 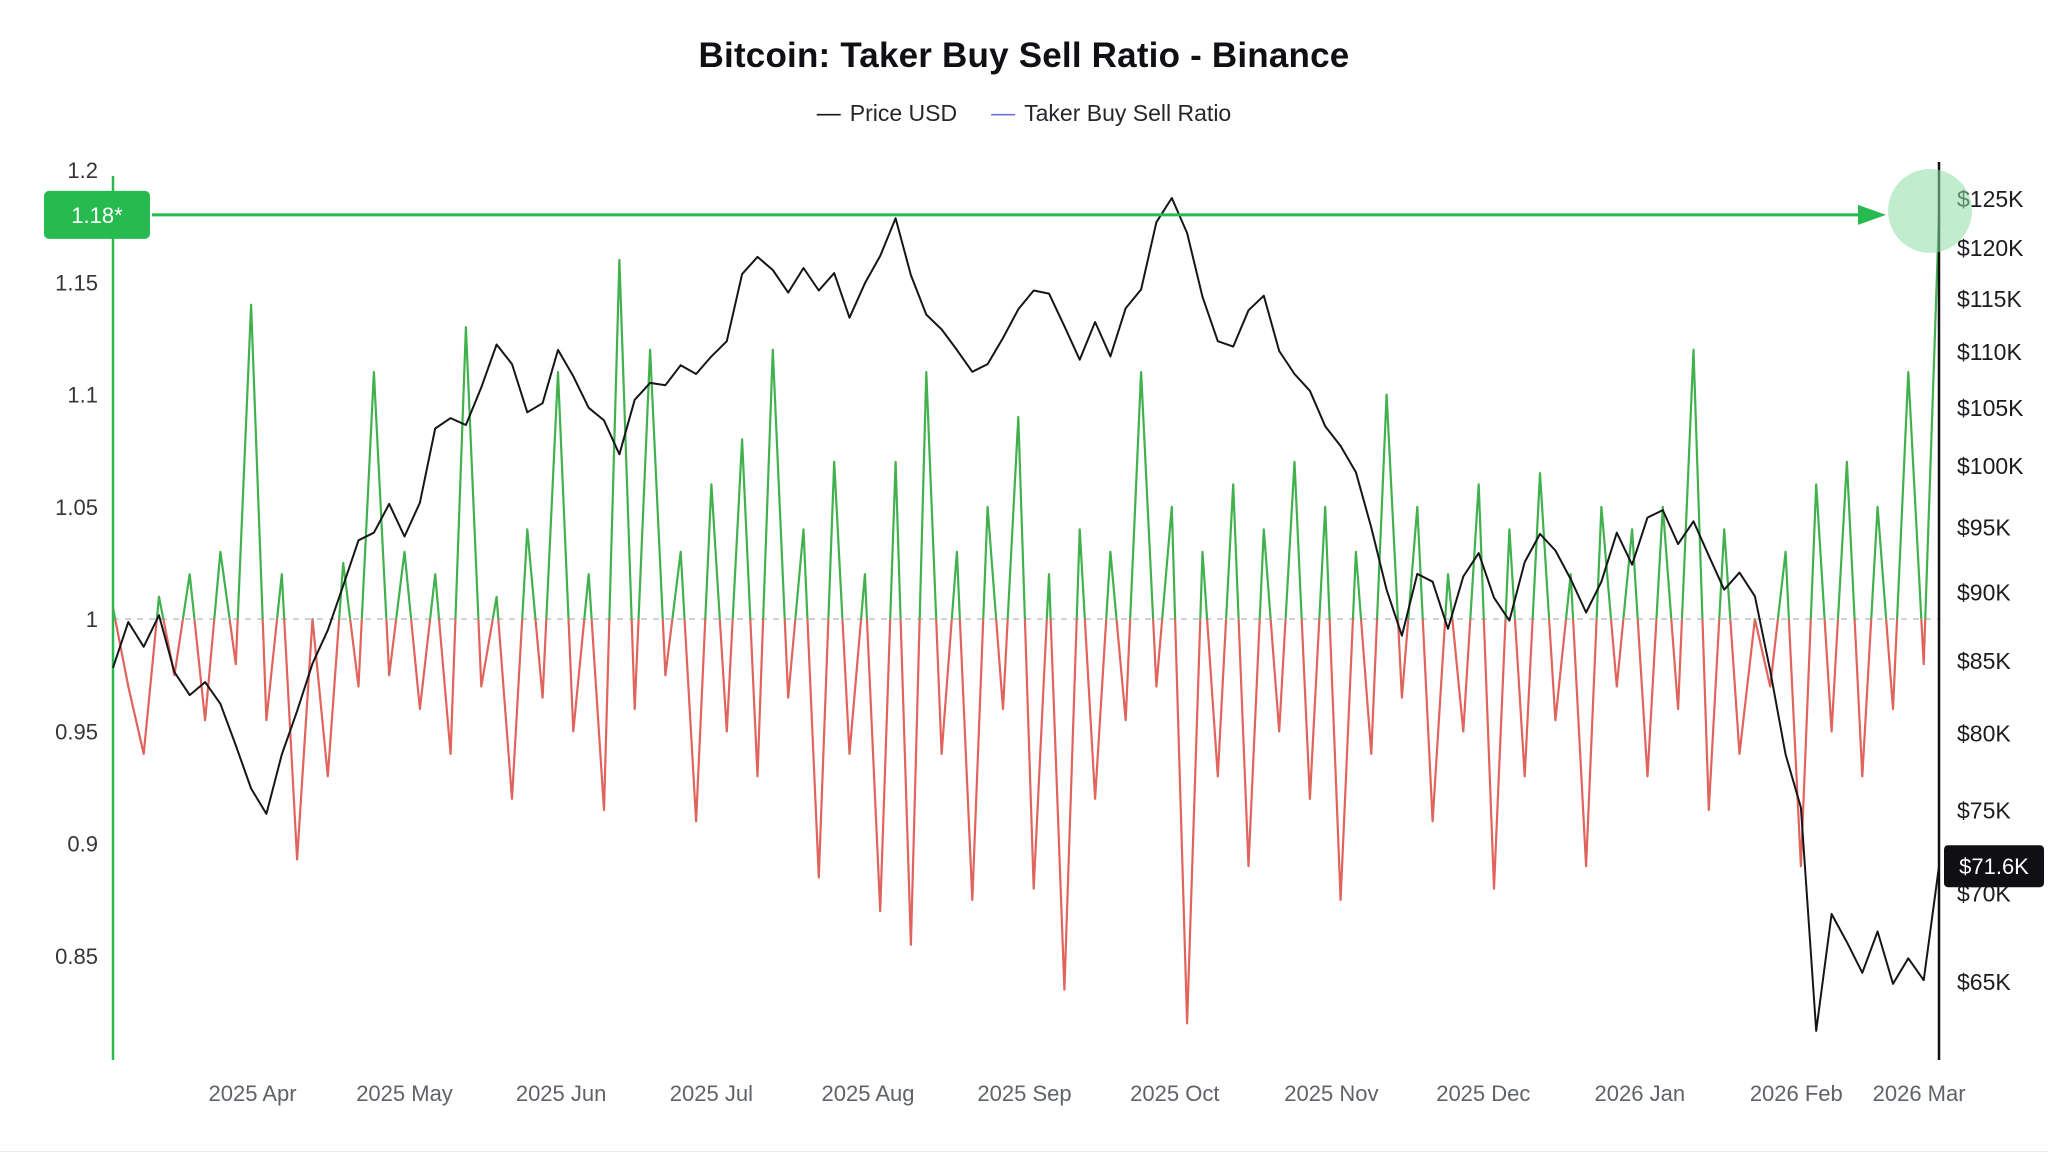 I want to click on legend-label-taker-ratio: Taker Buy Sell Ratio, so click(x=1128, y=113).